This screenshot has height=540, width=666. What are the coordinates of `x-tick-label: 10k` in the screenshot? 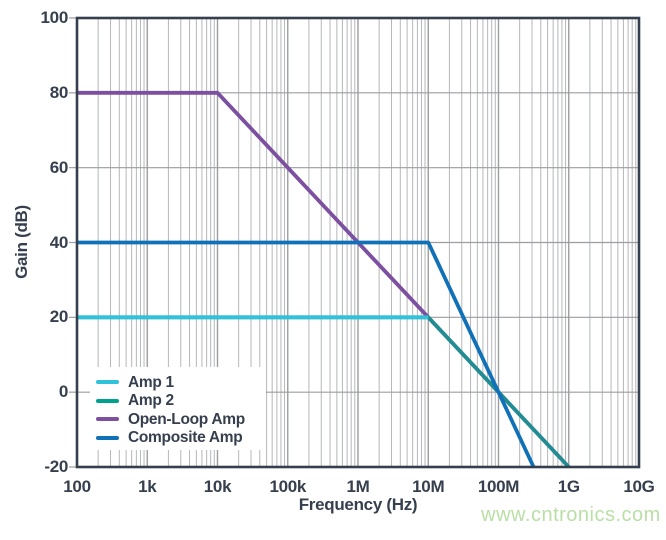 It's located at (217, 486).